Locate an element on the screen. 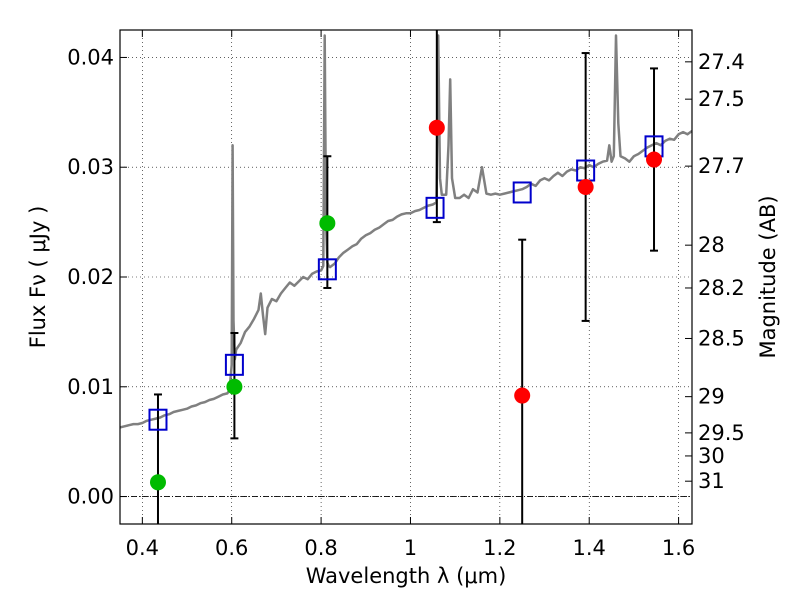 This screenshot has height=600, width=800. y2-tick-label: 27.4 is located at coordinates (721, 62).